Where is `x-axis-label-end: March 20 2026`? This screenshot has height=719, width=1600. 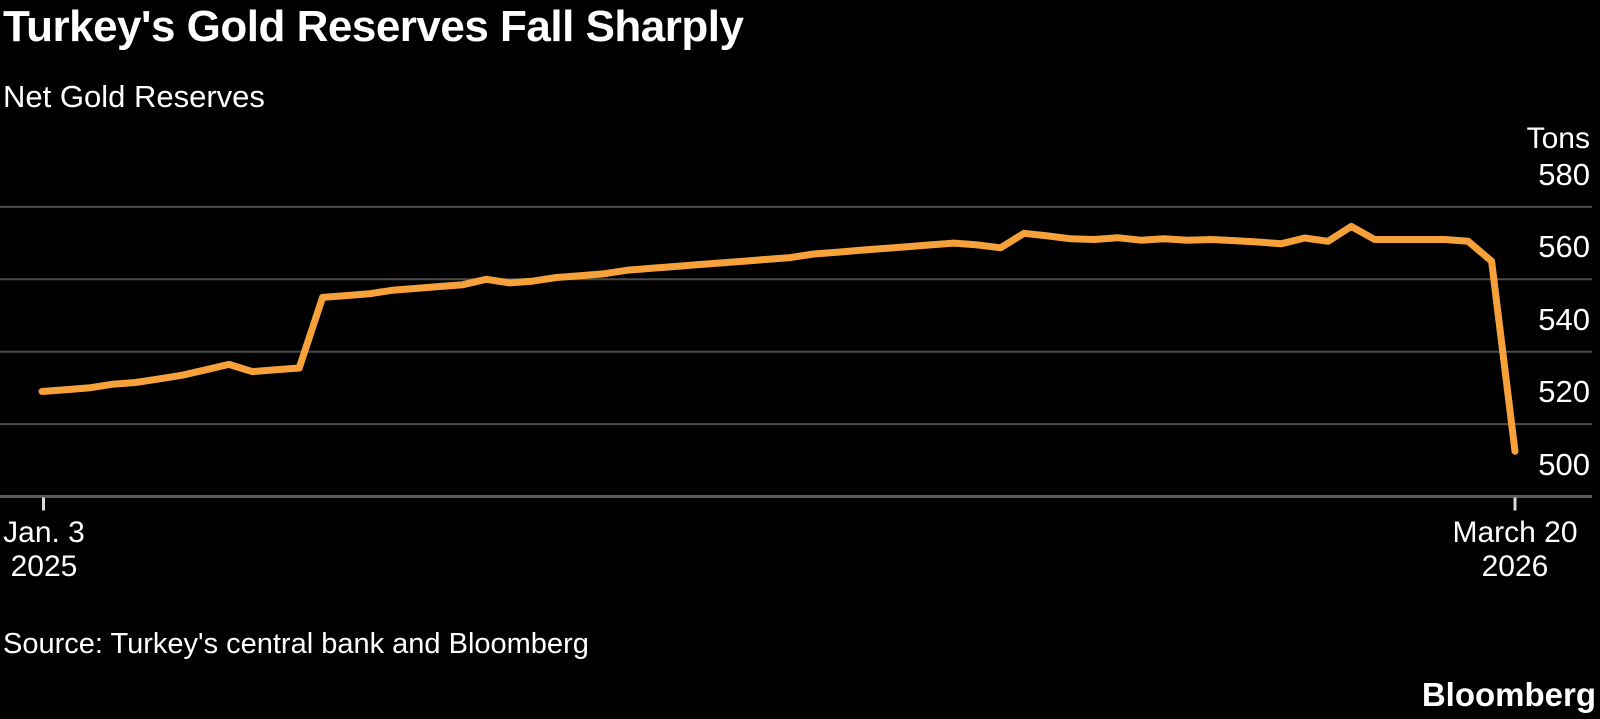
x-axis-label-end: March 20 2026 is located at coordinates (1514, 550).